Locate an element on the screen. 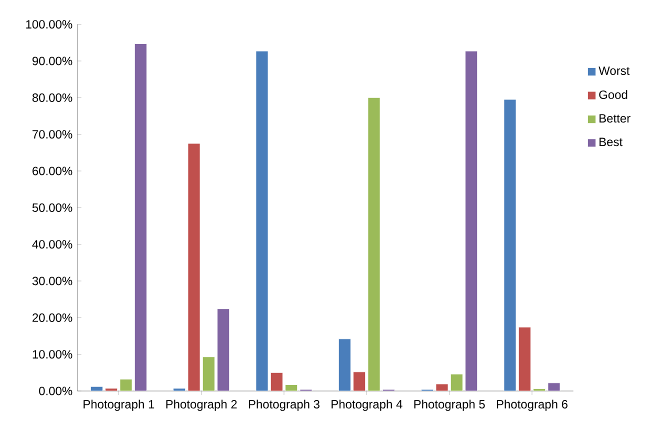  y-tick-label: 0.00% is located at coordinates (55, 391).